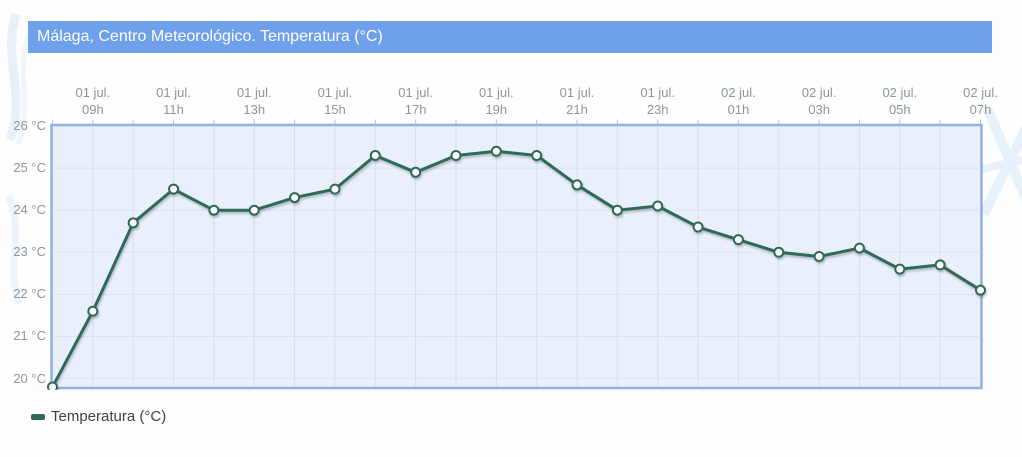 This screenshot has width=1022, height=457. What do you see at coordinates (657, 109) in the screenshot?
I see `x-tick-hour: 23h` at bounding box center [657, 109].